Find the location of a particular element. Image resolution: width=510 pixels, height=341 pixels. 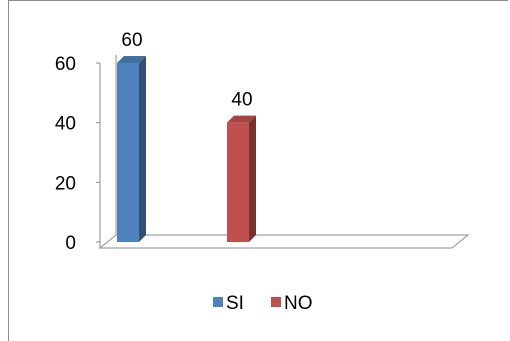

y-tick-label: 0 is located at coordinates (70, 243).